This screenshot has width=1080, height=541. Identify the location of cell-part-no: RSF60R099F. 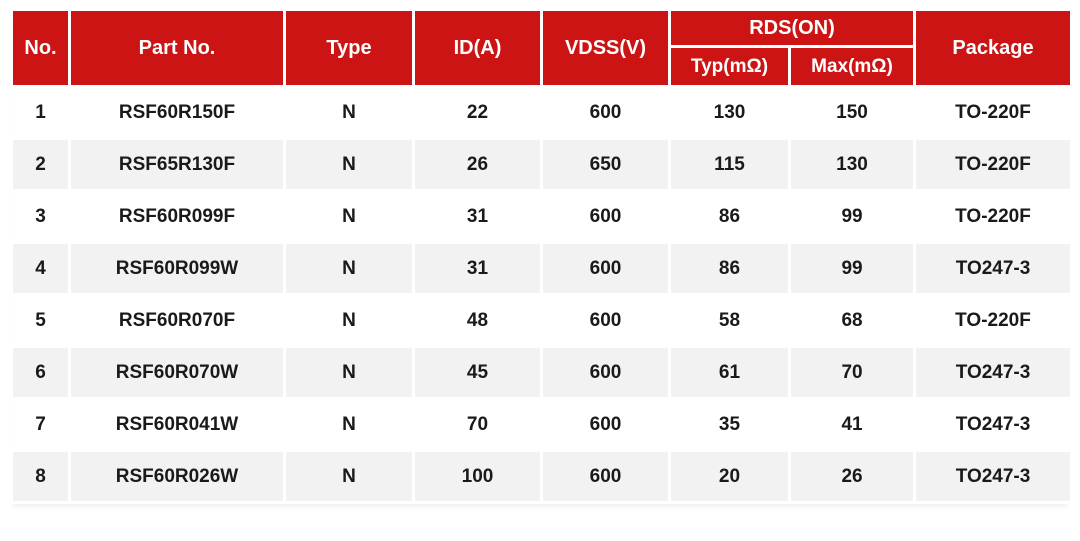
(177, 216).